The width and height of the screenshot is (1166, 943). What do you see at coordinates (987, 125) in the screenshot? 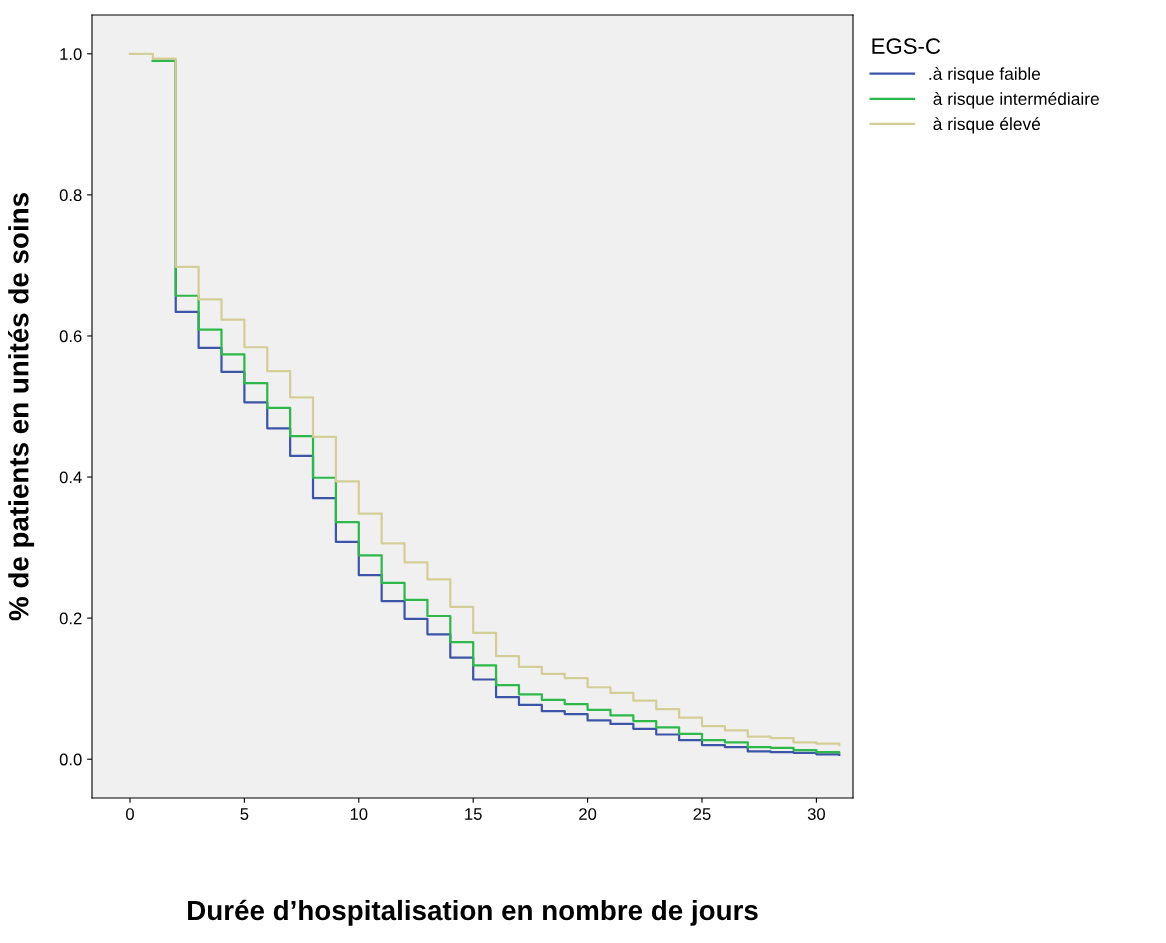
I see `legend-label: à risque élevé` at bounding box center [987, 125].